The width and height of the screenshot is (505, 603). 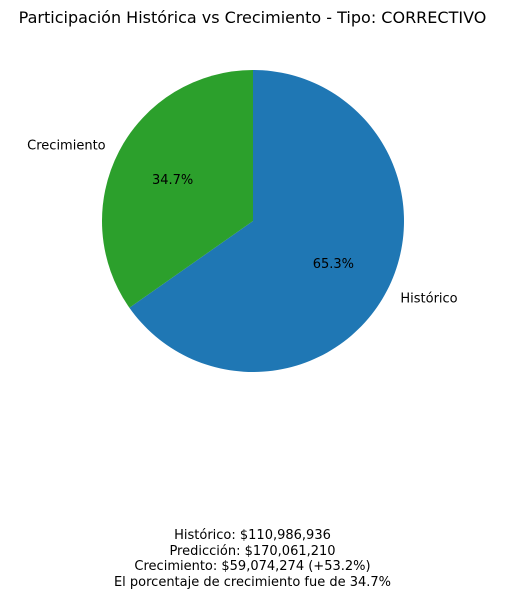 I want to click on summary-crecimiento: Crecimiento: $59,074,274 (+53.2%), so click(x=252, y=566).